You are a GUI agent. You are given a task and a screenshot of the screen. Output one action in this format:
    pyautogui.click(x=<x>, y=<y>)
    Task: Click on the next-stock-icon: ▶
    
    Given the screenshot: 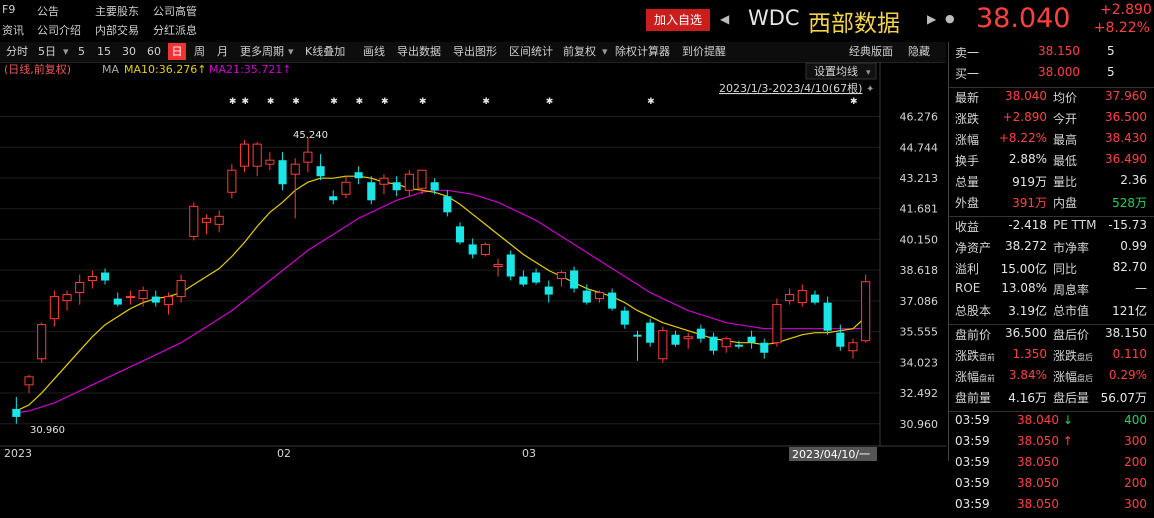 What is the action you would take?
    pyautogui.click(x=932, y=19)
    